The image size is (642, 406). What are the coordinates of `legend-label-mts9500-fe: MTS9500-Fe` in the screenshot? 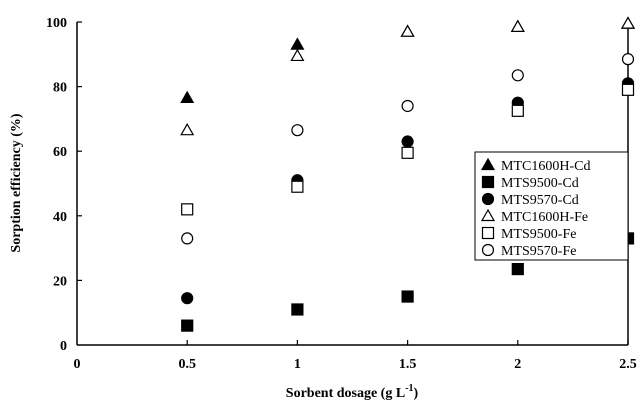 It's located at (538, 234).